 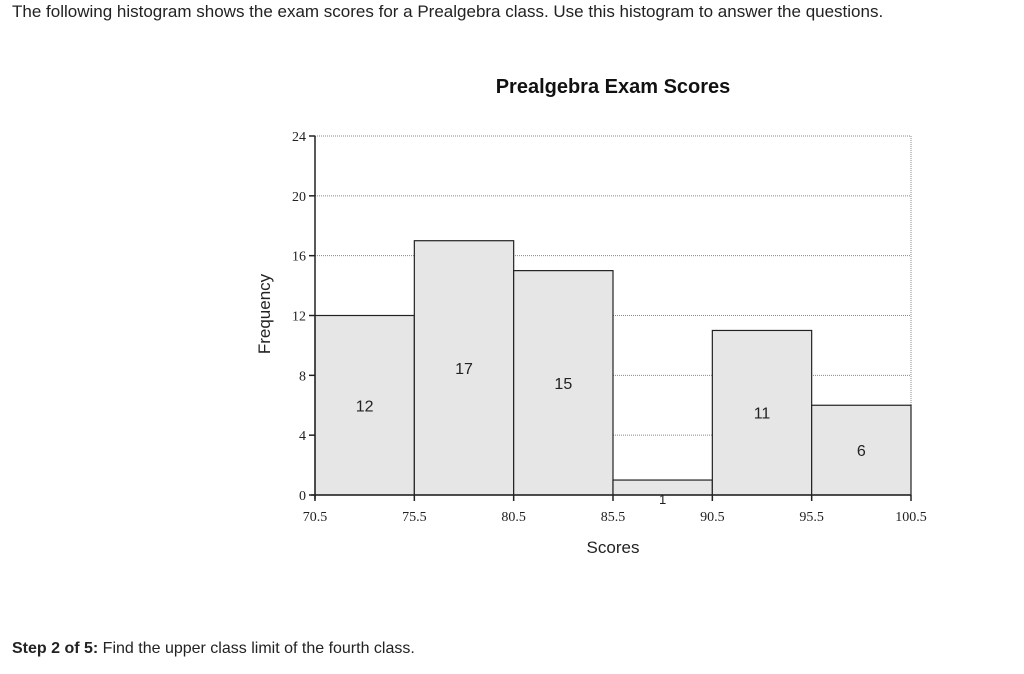 I want to click on bar-data-label: 15, so click(x=563, y=384).